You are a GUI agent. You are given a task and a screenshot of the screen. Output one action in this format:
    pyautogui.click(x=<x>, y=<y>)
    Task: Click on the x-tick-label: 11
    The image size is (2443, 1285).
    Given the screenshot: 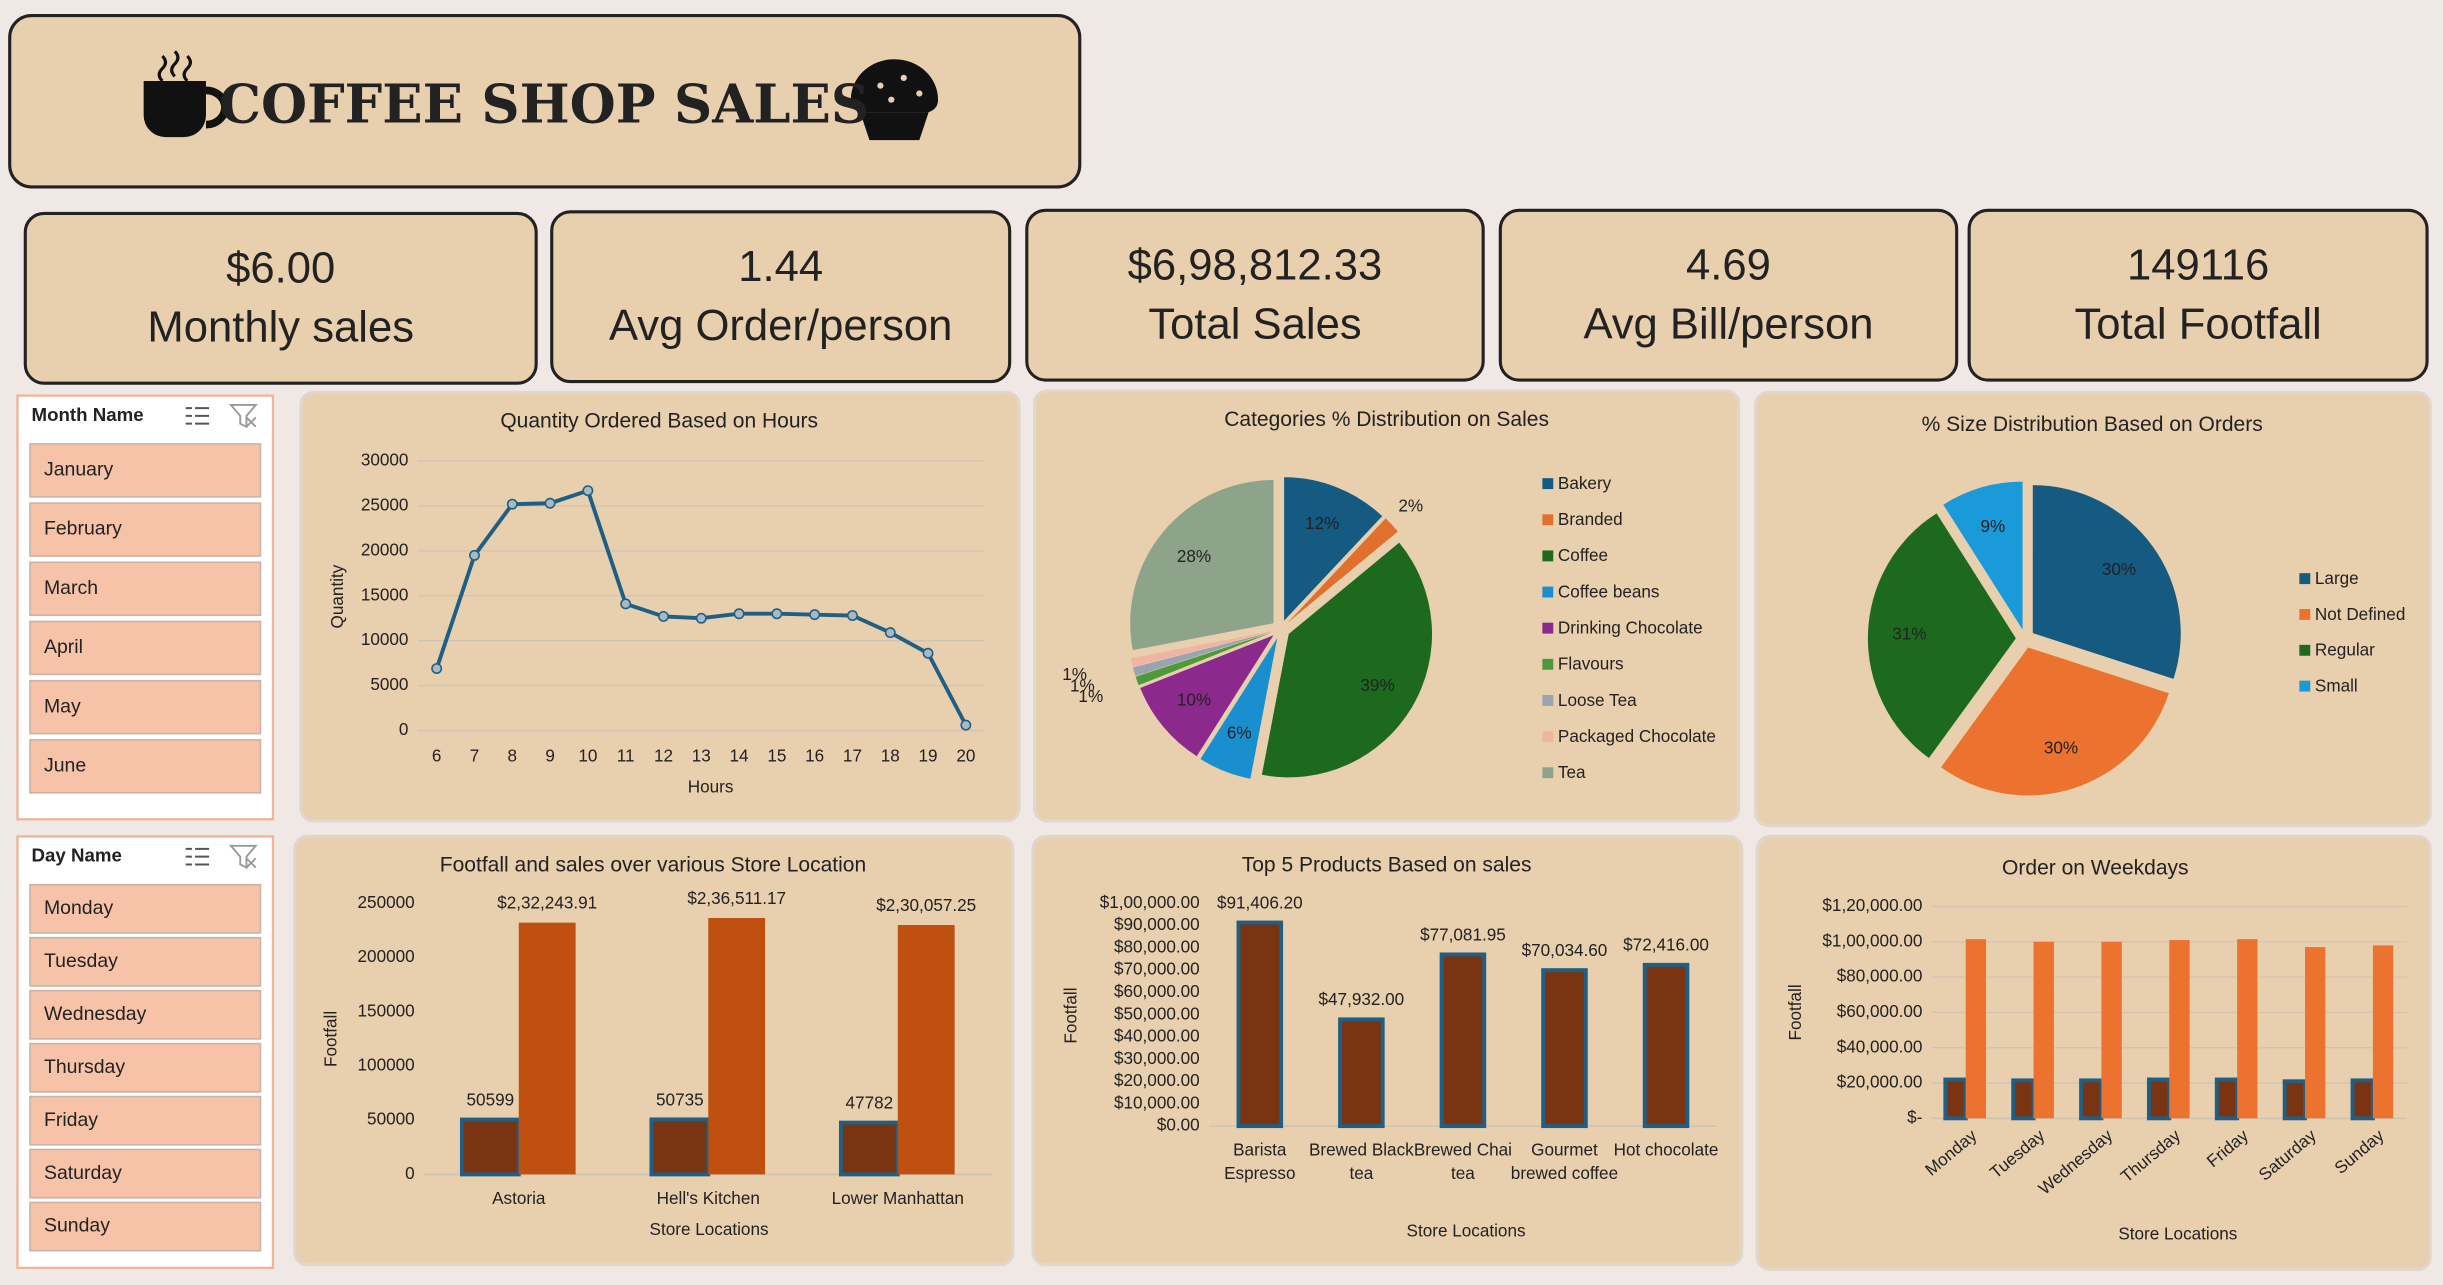 What is the action you would take?
    pyautogui.click(x=626, y=756)
    